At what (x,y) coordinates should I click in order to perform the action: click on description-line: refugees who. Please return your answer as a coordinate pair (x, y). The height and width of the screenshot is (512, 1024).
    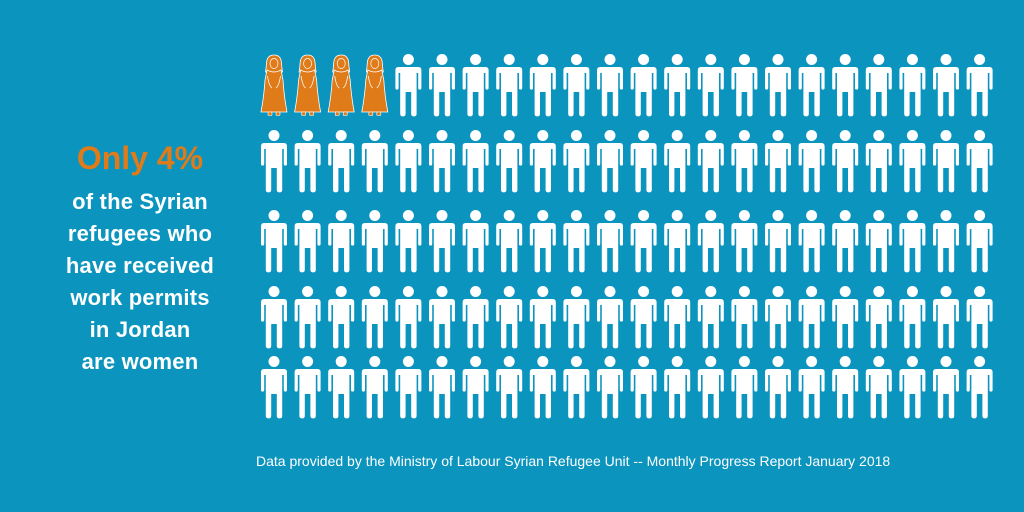
    Looking at the image, I should click on (140, 233).